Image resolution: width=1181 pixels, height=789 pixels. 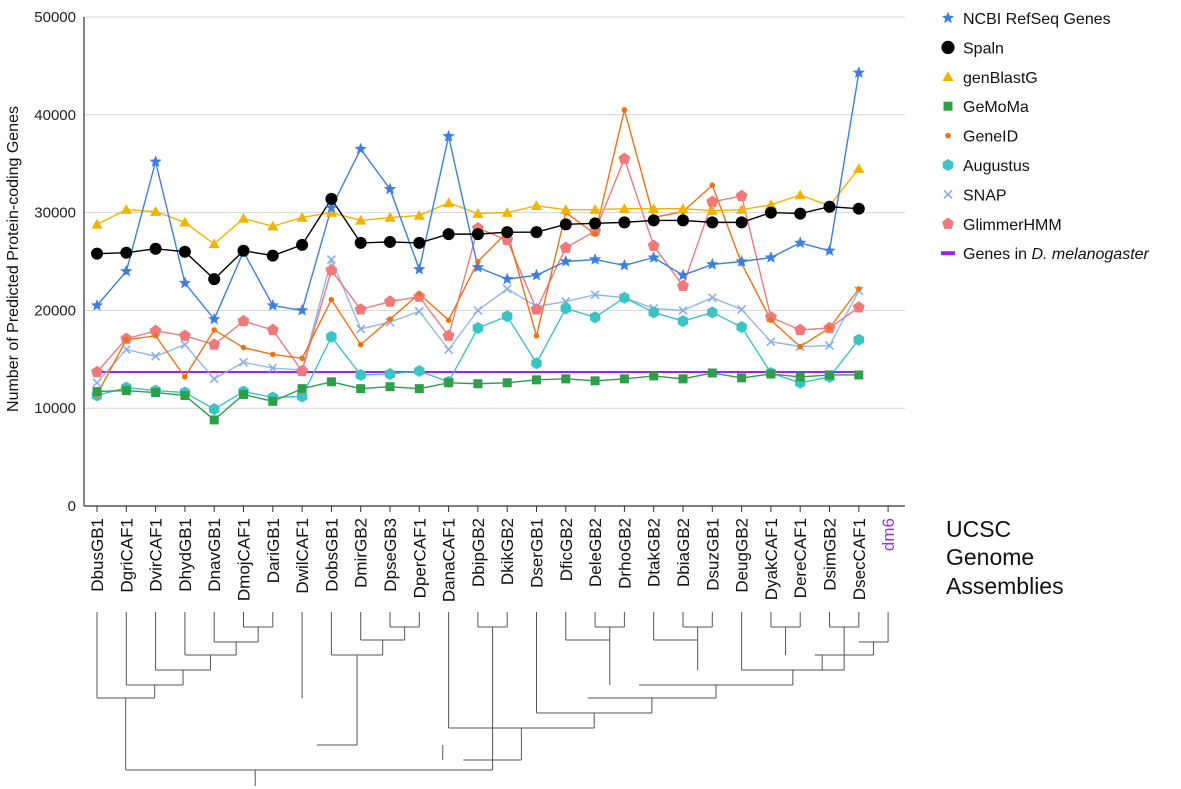 I want to click on legend-label: GlimmerHMM, so click(x=1012, y=225).